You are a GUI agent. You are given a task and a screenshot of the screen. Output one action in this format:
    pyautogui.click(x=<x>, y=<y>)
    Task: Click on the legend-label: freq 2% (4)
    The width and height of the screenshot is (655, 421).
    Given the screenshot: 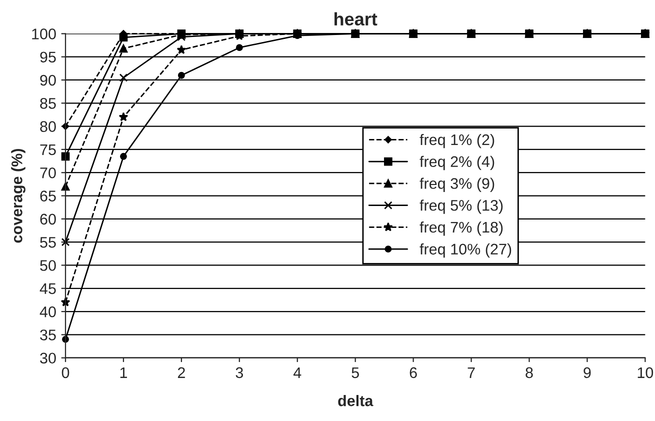 What is the action you would take?
    pyautogui.click(x=457, y=163)
    